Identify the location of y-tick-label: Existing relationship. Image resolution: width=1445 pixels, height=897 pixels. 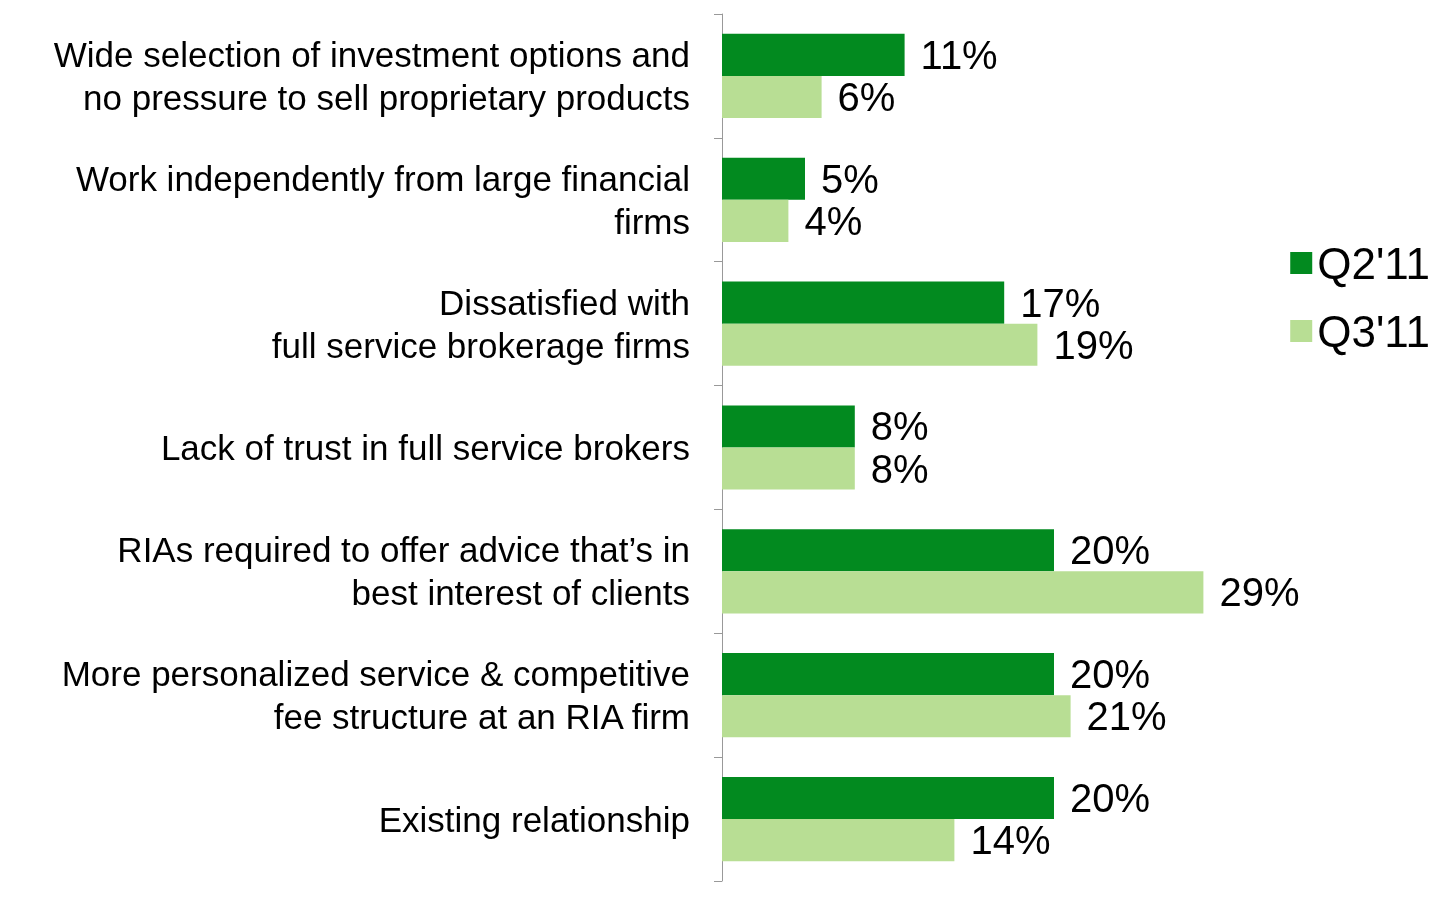
(534, 819).